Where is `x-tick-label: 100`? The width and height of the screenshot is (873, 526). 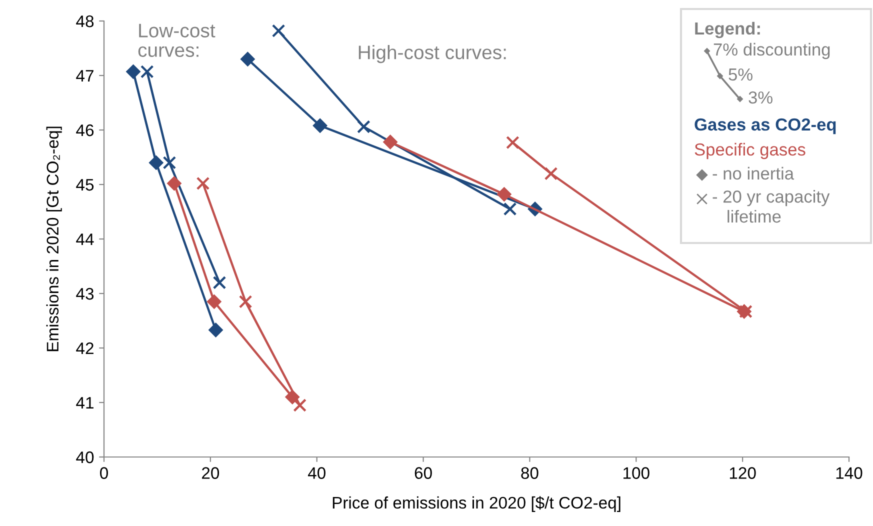
x-tick-label: 100 is located at coordinates (637, 473).